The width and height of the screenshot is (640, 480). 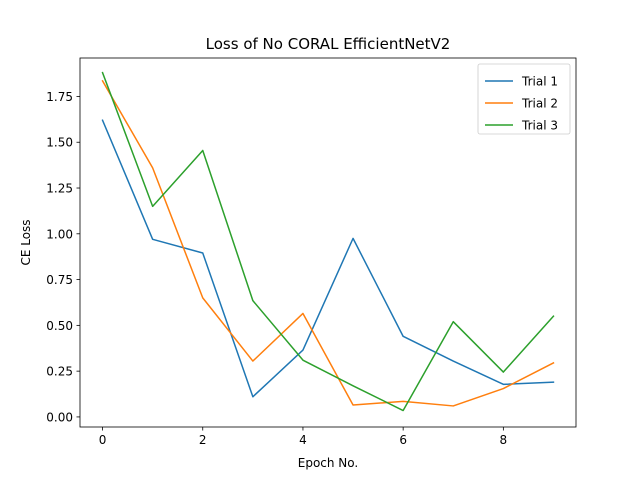 What do you see at coordinates (539, 126) in the screenshot?
I see `legend-label-trial-3: Trial 3` at bounding box center [539, 126].